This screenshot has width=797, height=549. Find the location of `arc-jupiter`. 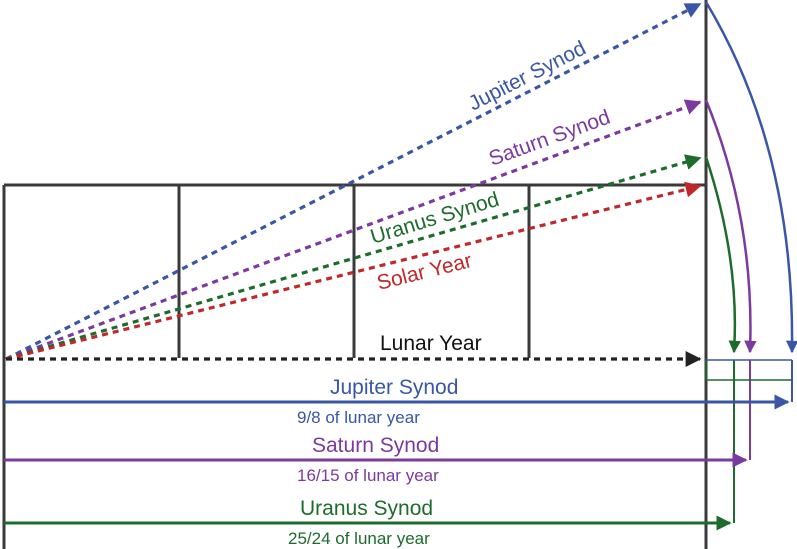

arc-jupiter is located at coordinates (750, 177).